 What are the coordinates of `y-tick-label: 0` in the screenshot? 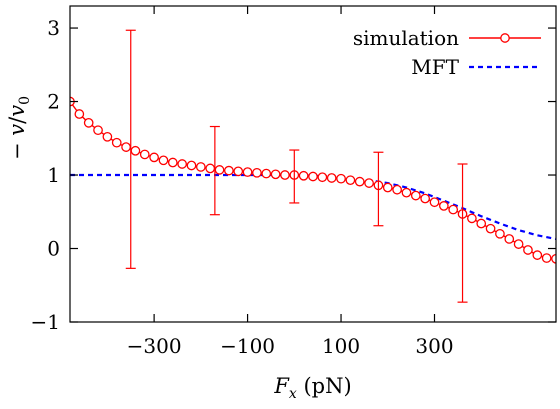 It's located at (53, 249).